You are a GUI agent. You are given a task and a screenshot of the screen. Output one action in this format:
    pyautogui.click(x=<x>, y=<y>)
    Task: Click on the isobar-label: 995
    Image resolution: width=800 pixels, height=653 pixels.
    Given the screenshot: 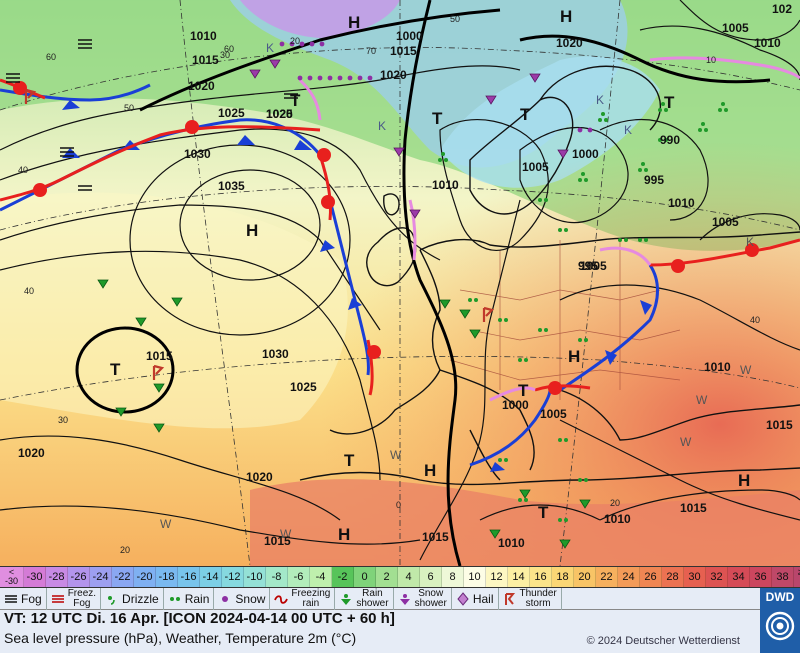 What is the action you would take?
    pyautogui.click(x=654, y=180)
    